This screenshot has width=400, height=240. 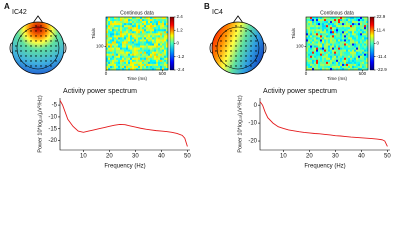 What do you see at coordinates (378, 43) in the screenshot?
I see `colorbar-tick-label: 0` at bounding box center [378, 43].